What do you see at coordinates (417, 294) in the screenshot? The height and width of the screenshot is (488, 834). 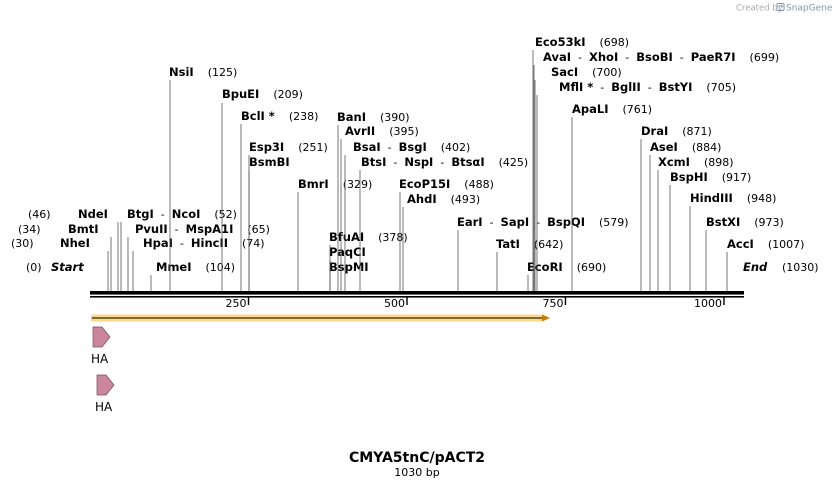 I see `sequence-backbone` at bounding box center [417, 294].